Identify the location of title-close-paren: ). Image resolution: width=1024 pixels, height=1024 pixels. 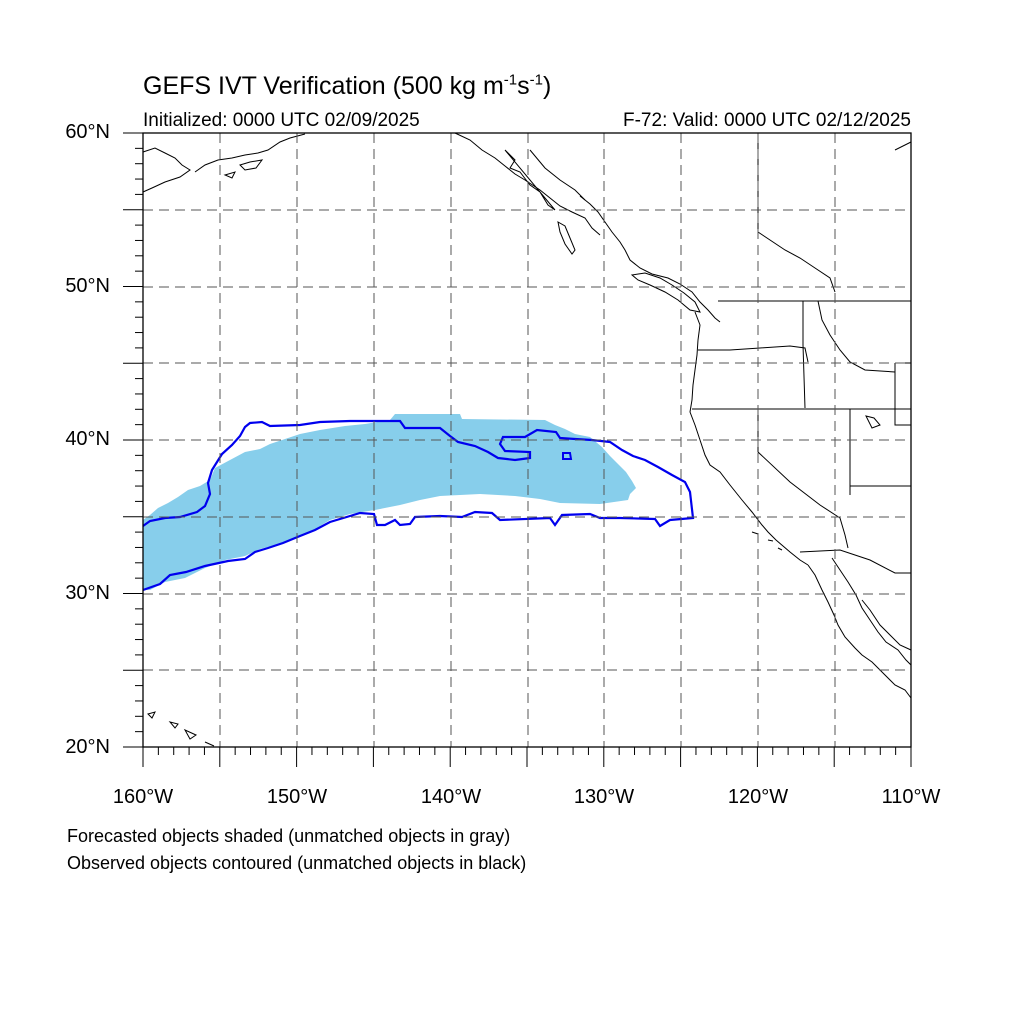
(547, 86).